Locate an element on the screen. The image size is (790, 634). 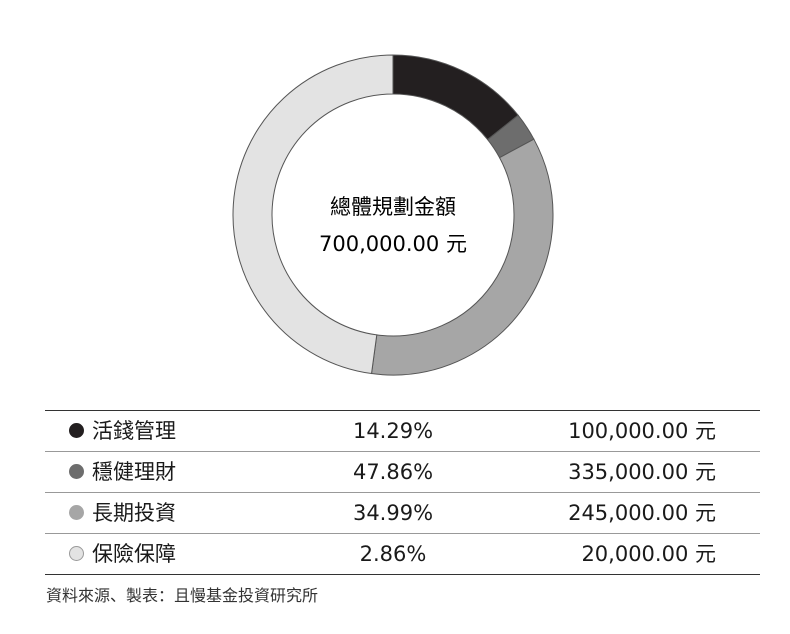
percent-label: 14.29% is located at coordinates (393, 431).